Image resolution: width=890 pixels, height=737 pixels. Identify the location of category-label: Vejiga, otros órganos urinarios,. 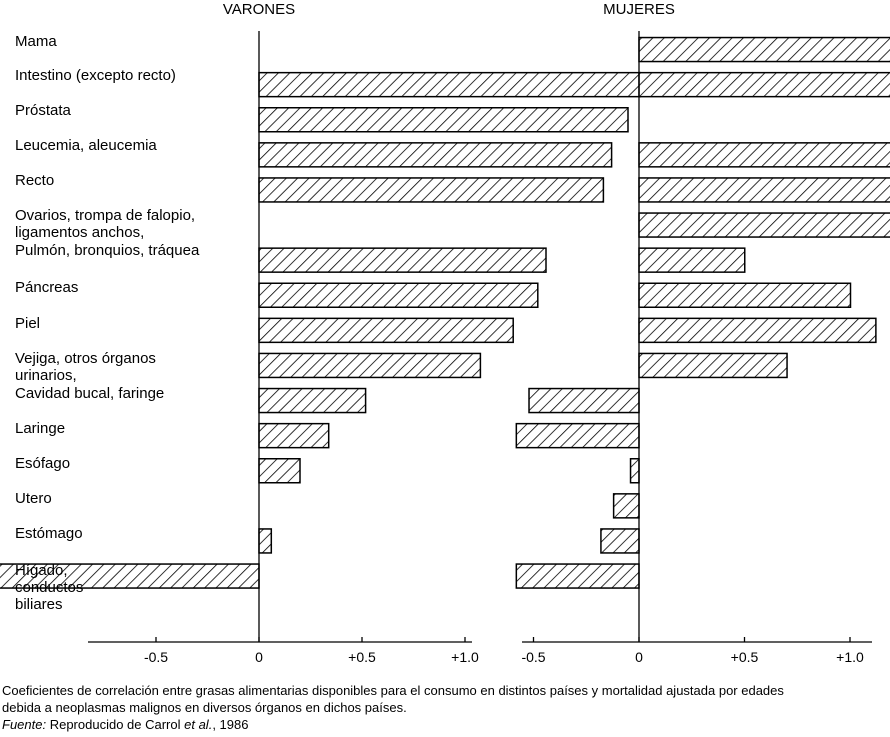
(85, 367).